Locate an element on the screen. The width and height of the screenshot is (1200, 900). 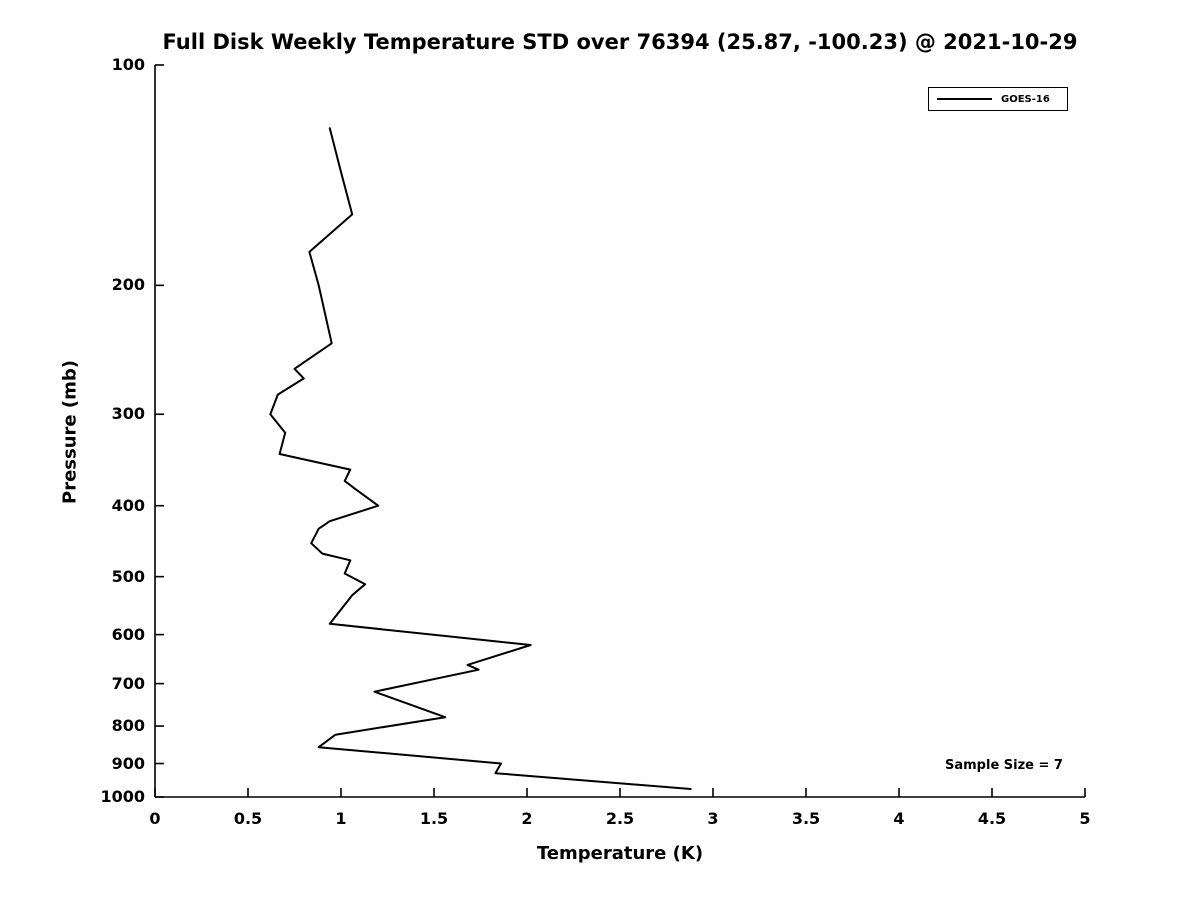
y-tick-label: 100 is located at coordinates (128, 64).